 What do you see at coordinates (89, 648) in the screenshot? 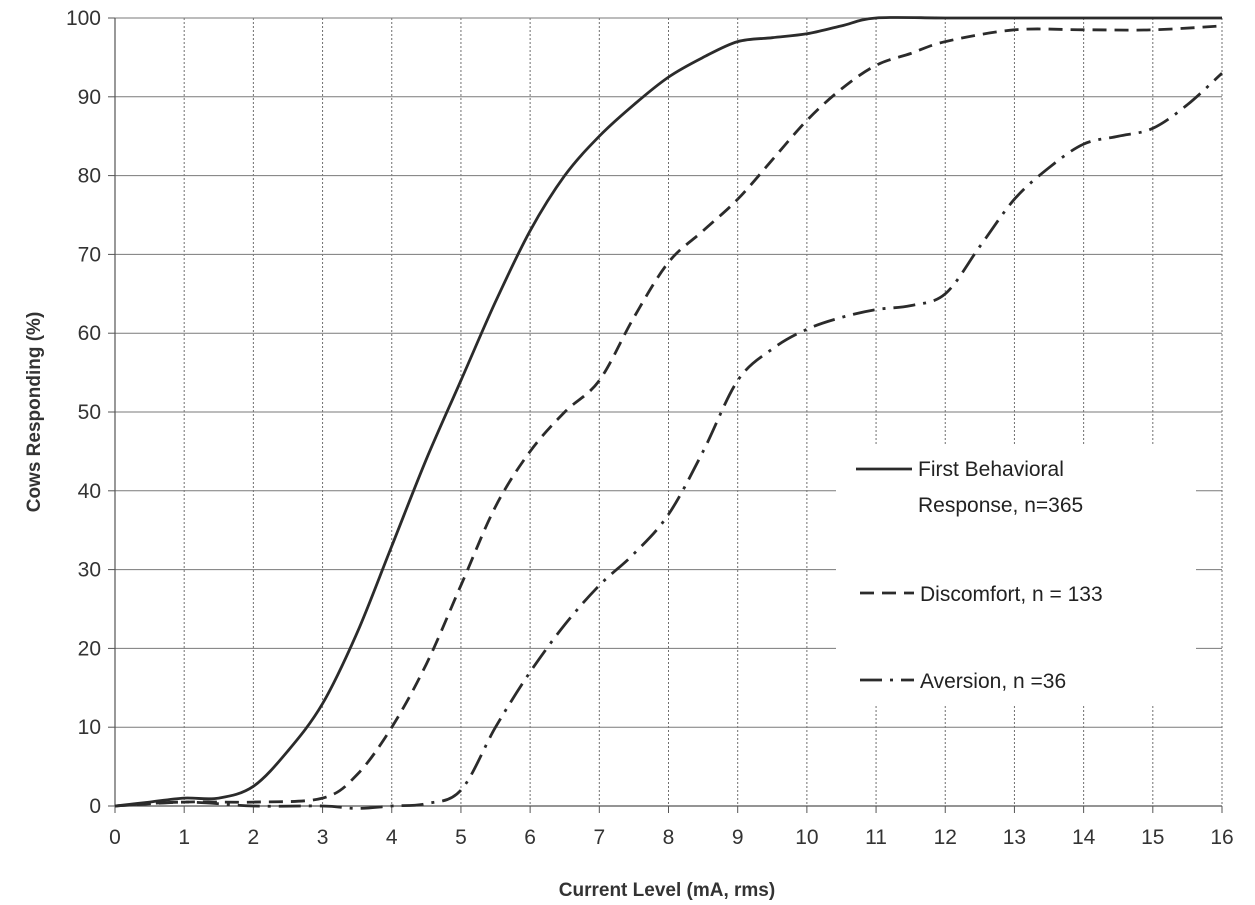
I see `y-tick-label: 20` at bounding box center [89, 648].